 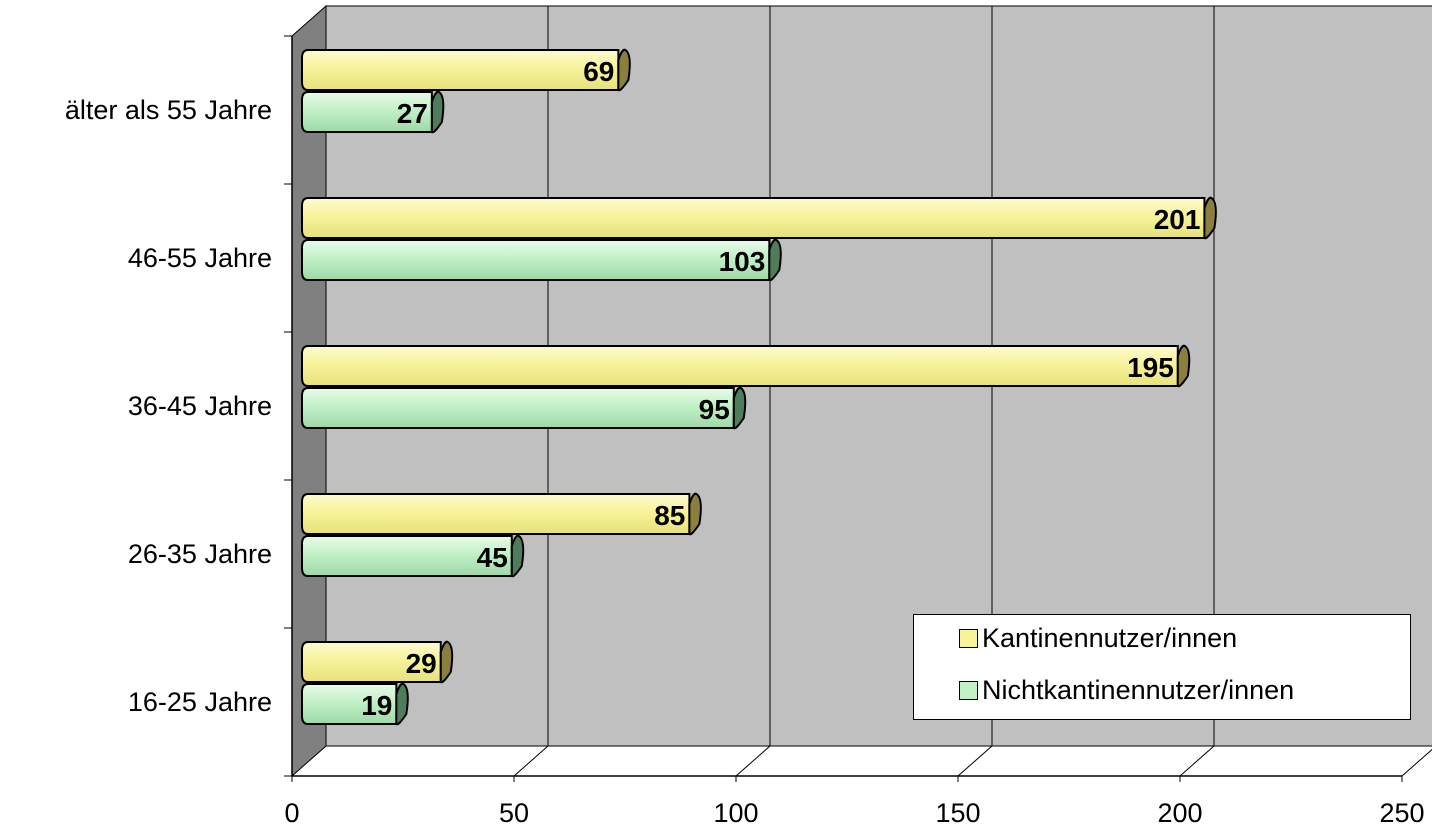 I want to click on legend-item-nichtkantinennutzer: Nichtkantinennutzer/innen, so click(x=1126, y=690).